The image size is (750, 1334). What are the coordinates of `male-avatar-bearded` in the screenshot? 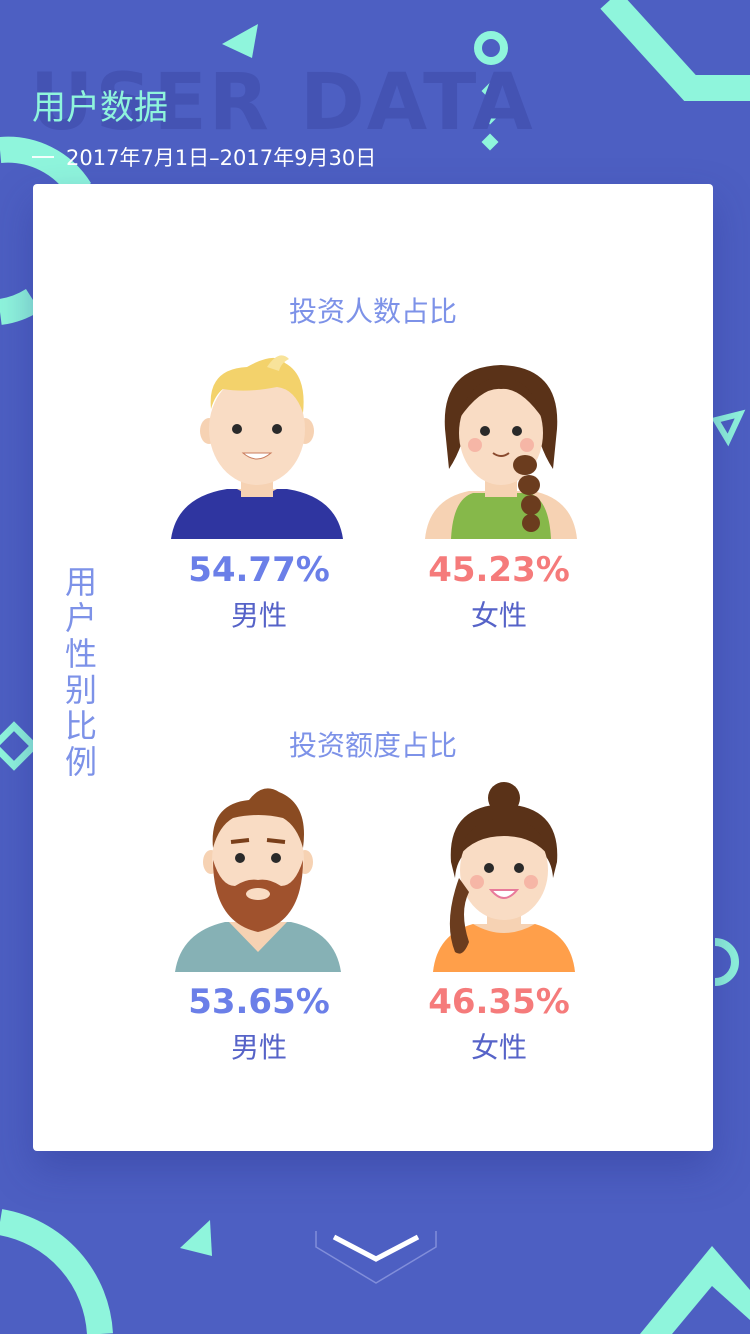 It's located at (258, 880).